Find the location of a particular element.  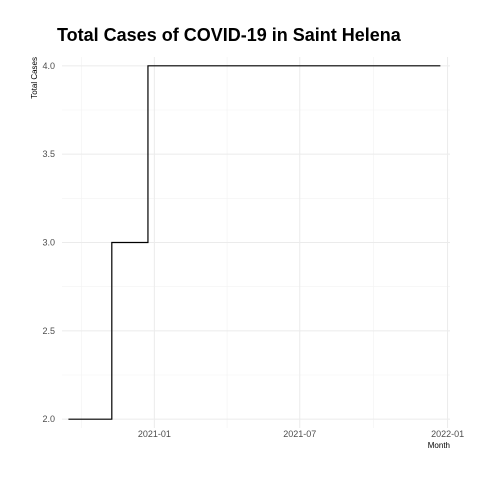

y-axis-title: Total Cases is located at coordinates (34, 78).